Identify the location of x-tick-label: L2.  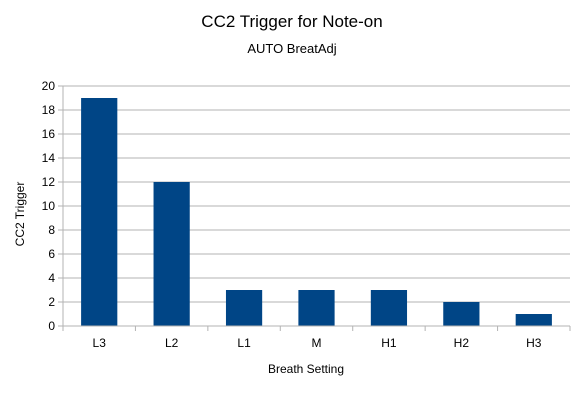
(172, 343).